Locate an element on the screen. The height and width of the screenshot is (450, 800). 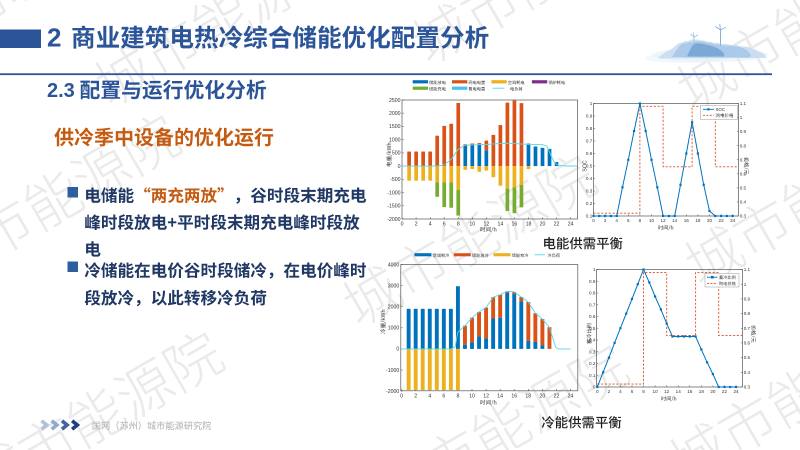
svg-text: 500 is located at coordinates (396, 154).